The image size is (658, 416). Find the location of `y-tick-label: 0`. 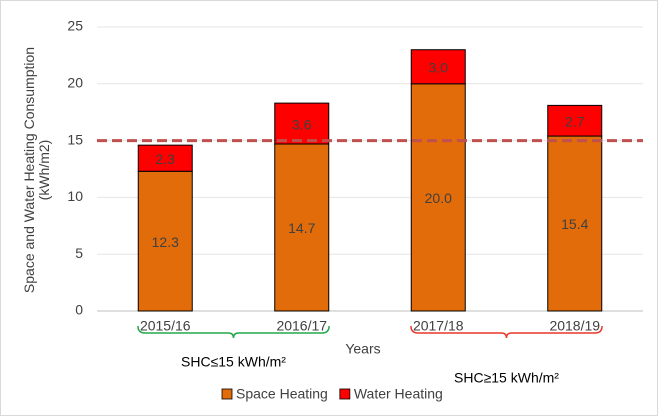

y-tick-label: 0 is located at coordinates (79, 310).